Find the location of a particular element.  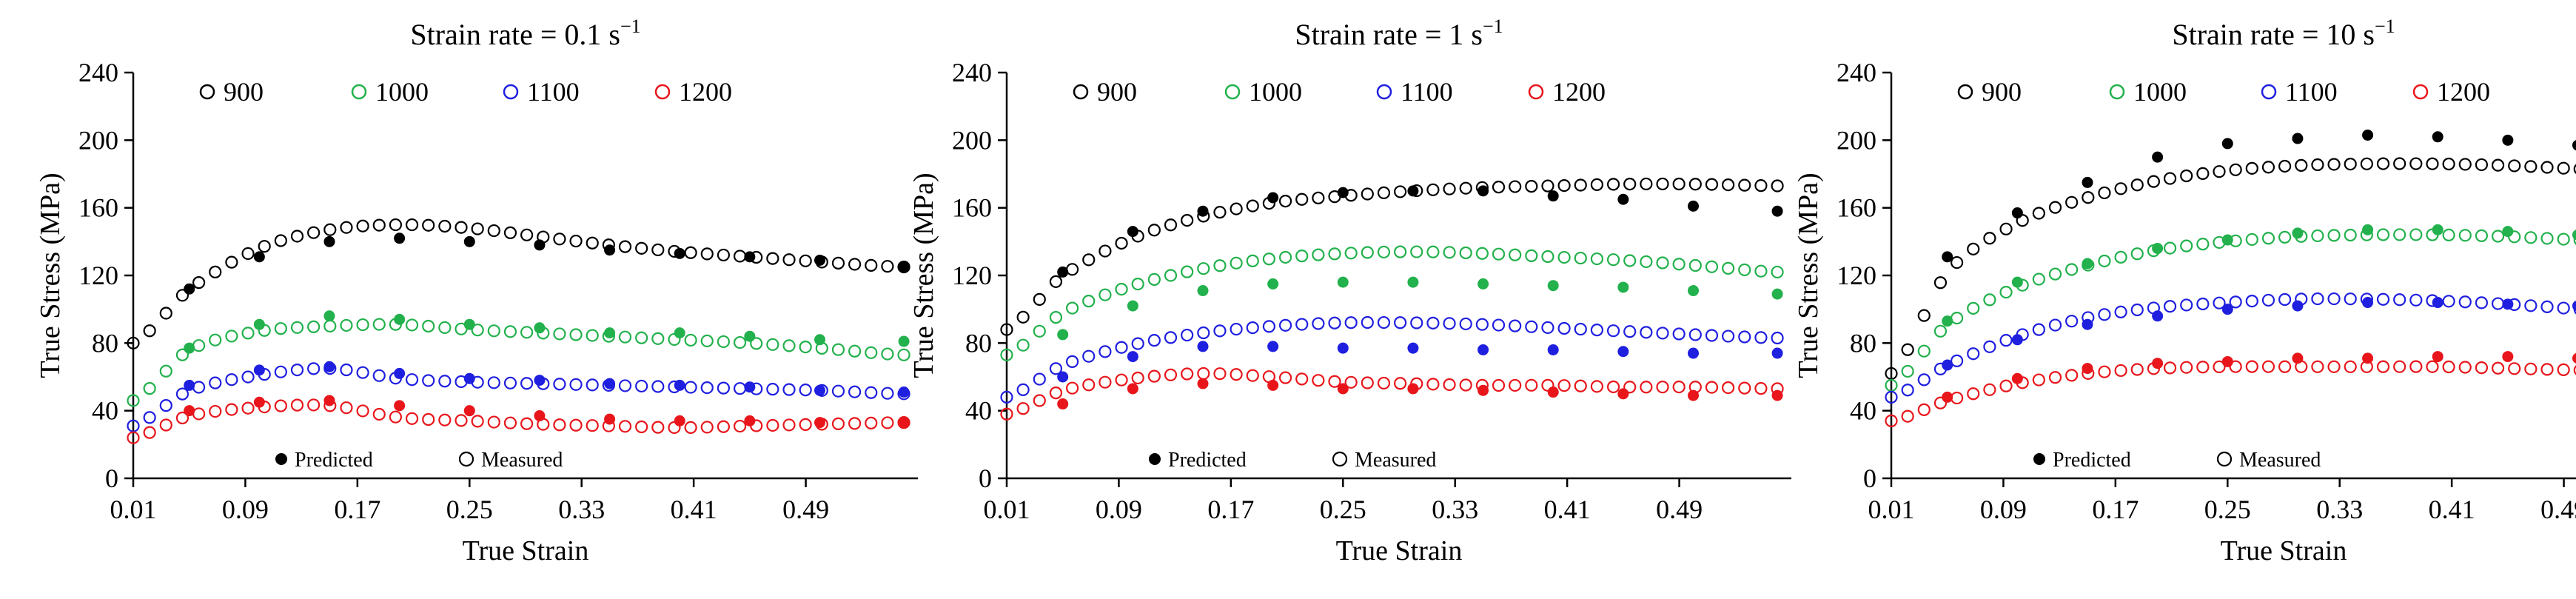

y-tick-label: 200 is located at coordinates (972, 140).